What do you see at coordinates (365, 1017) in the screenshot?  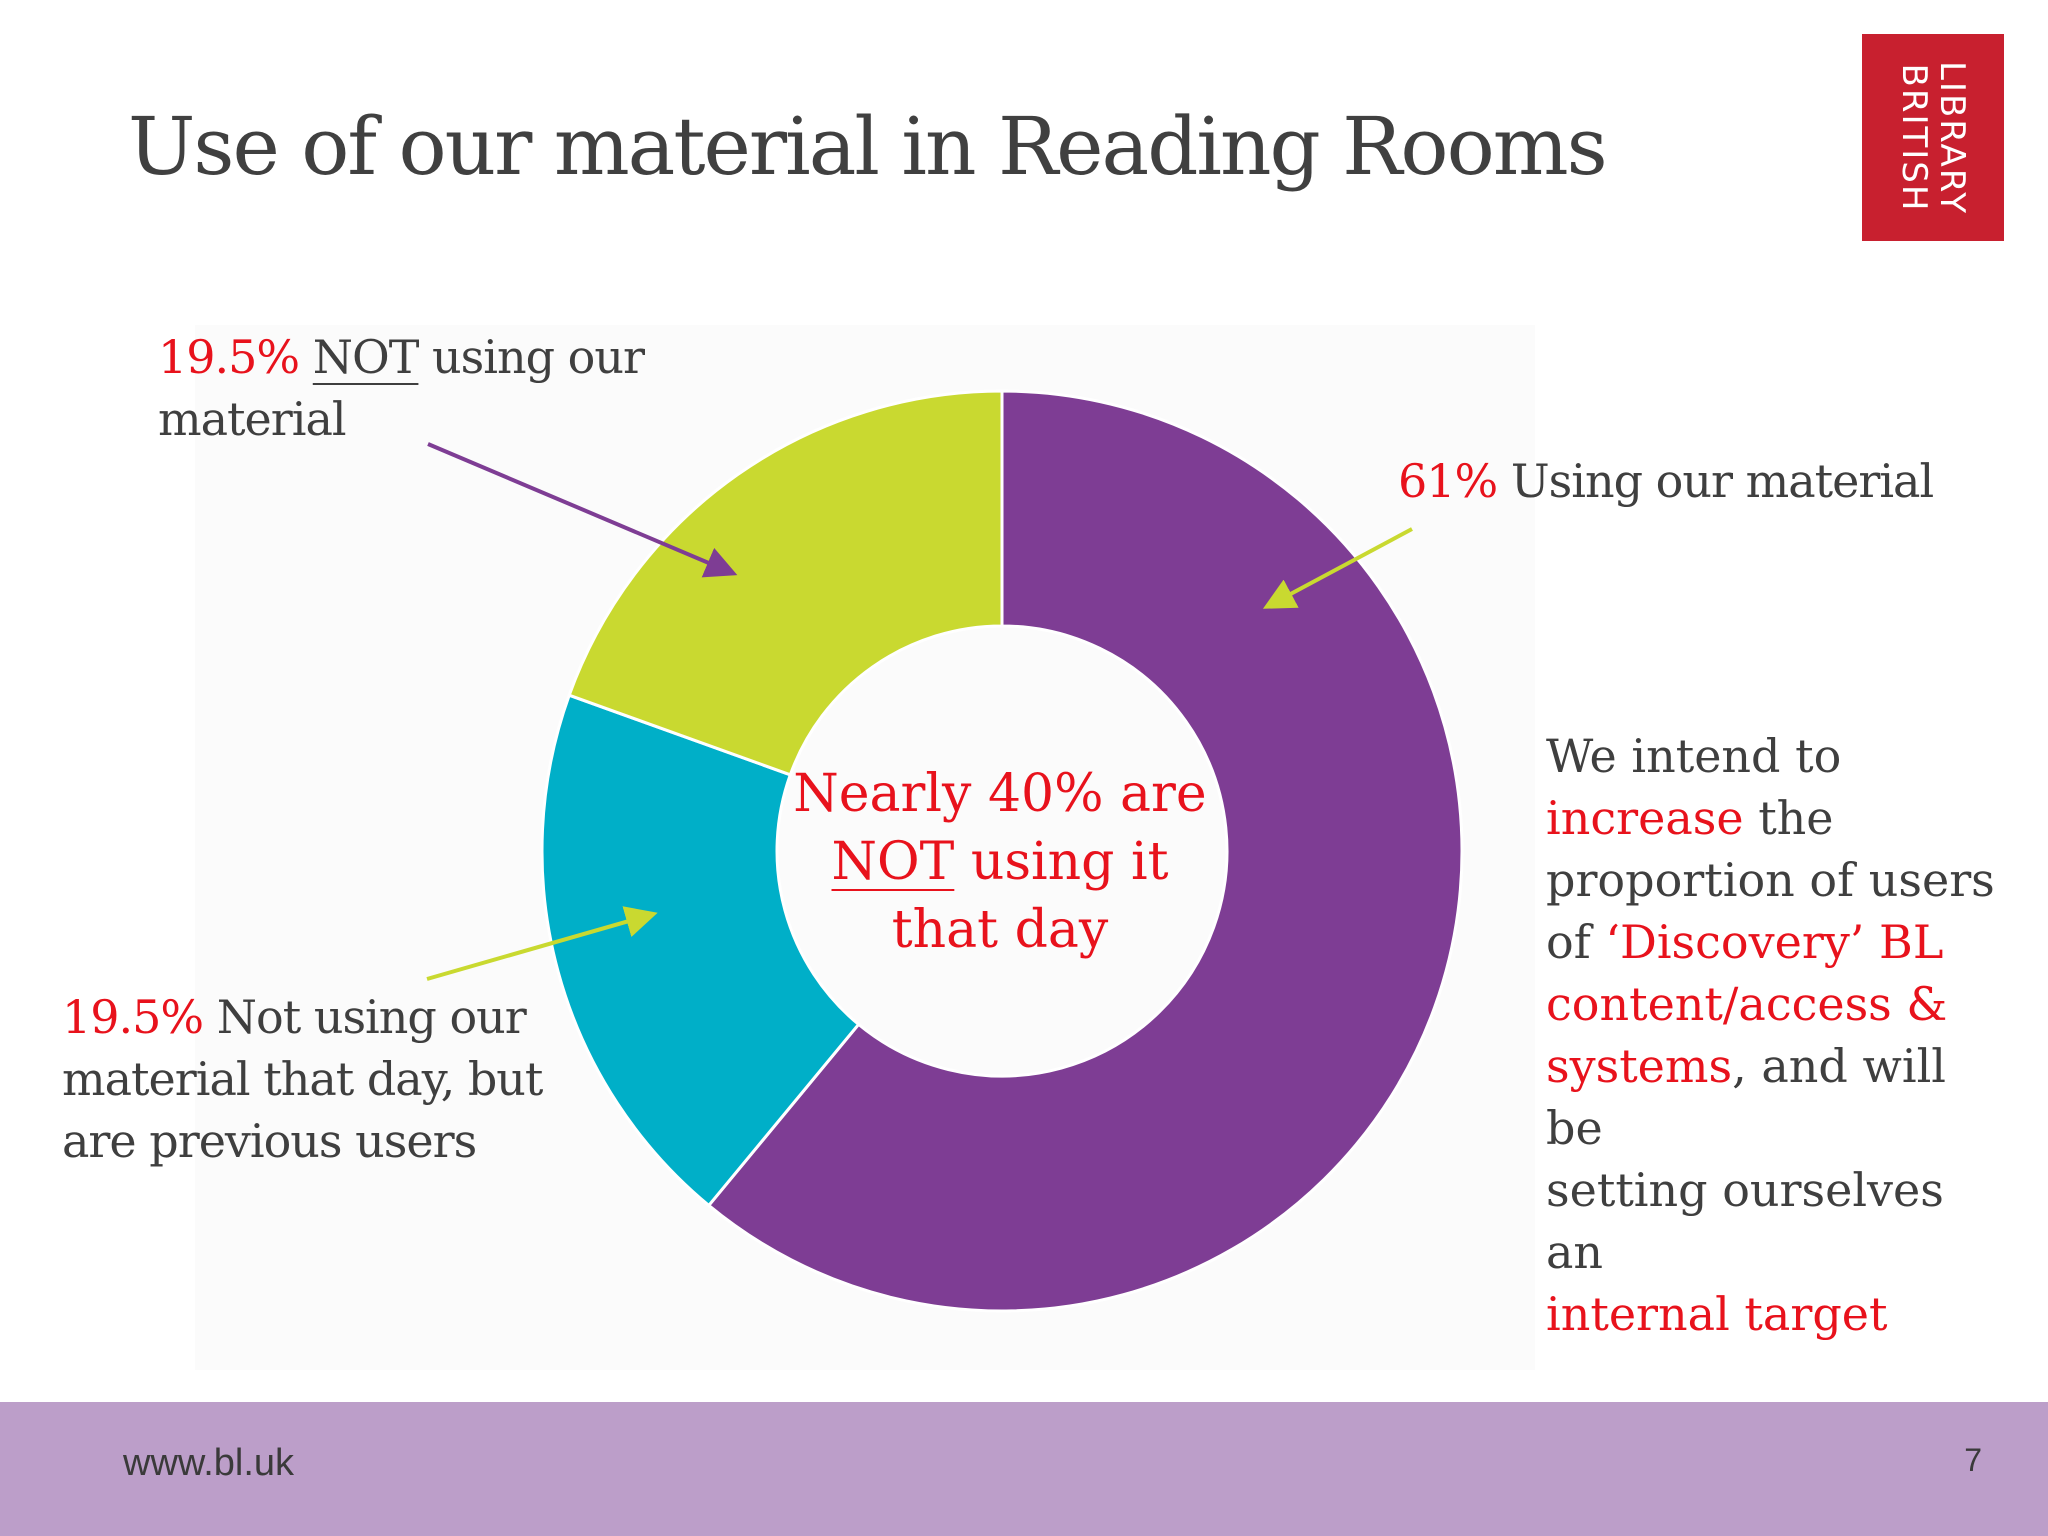 I see `label-previous-text: Not using our` at bounding box center [365, 1017].